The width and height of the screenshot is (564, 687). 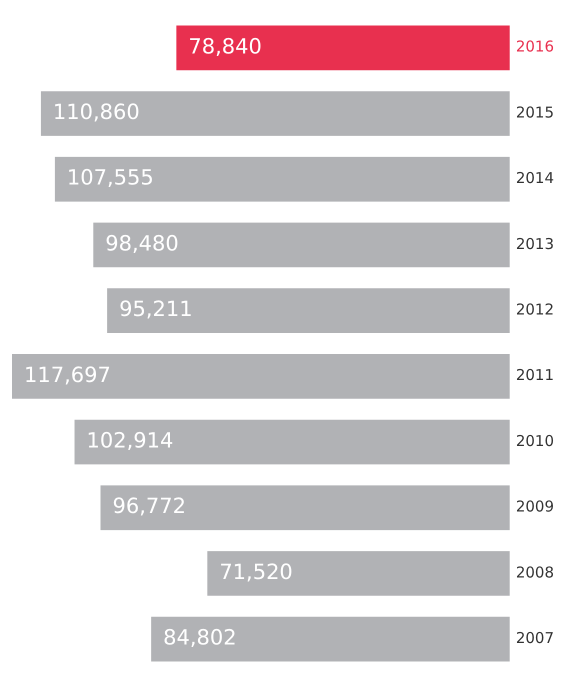 I want to click on y-tick-label: 2008, so click(x=535, y=572).